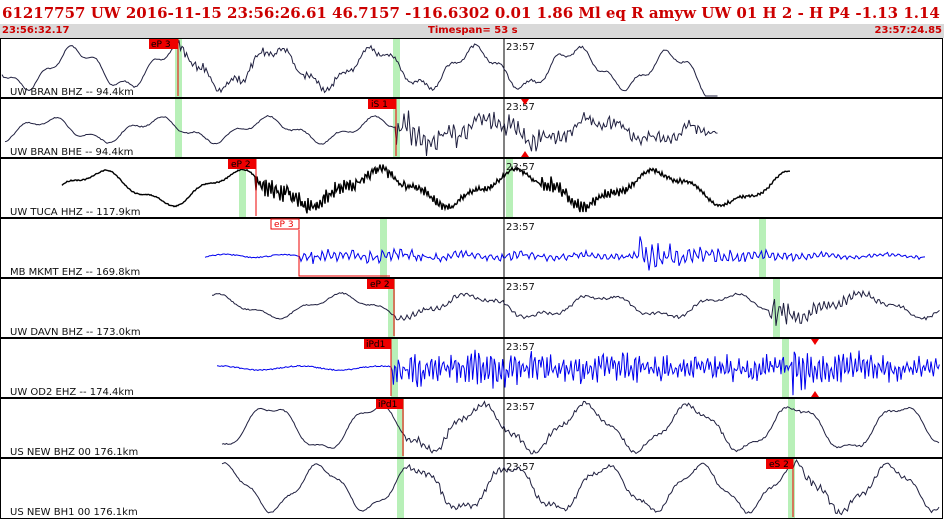 The width and height of the screenshot is (944, 520). Describe the element at coordinates (75, 212) in the screenshot. I see `channel-label: UW TUCA HHZ -- 117.9km` at that location.